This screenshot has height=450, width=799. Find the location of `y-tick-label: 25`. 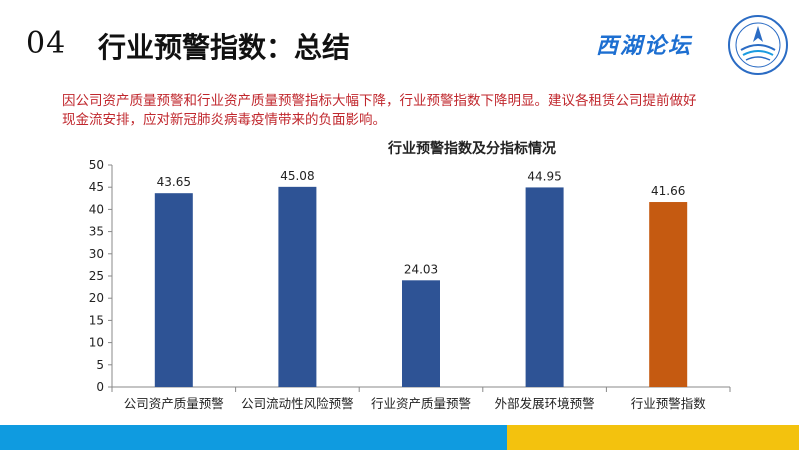

y-tick-label: 25 is located at coordinates (96, 276).